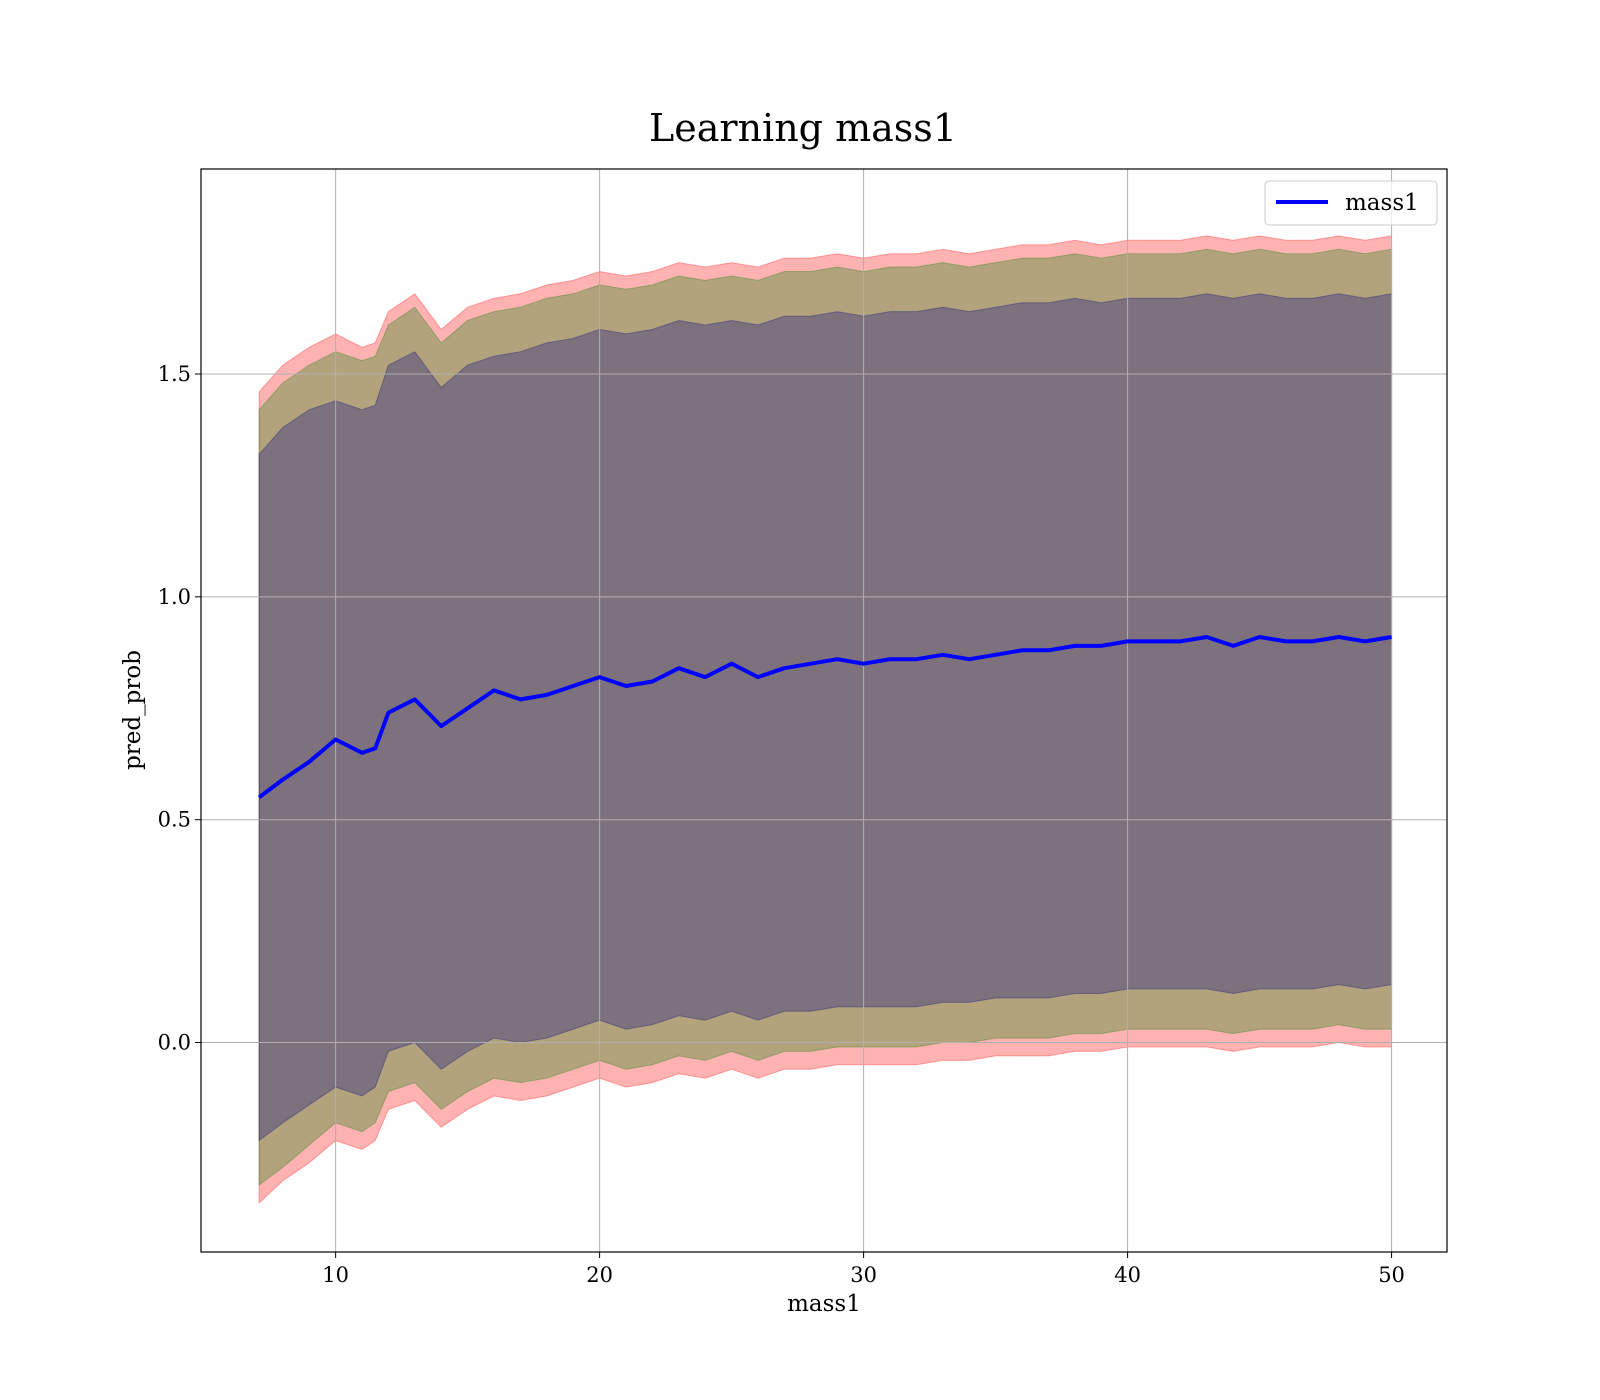  I want to click on x-axis-label: mass1, so click(824, 1304).